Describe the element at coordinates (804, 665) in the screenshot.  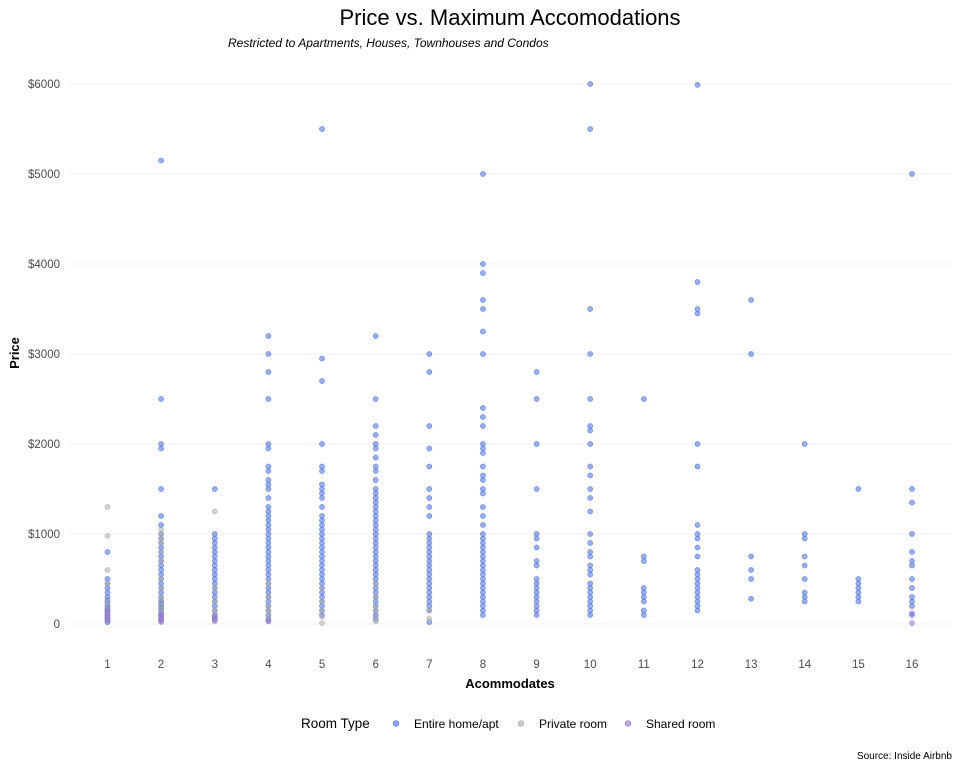
I see `x-tick-label: 14` at that location.